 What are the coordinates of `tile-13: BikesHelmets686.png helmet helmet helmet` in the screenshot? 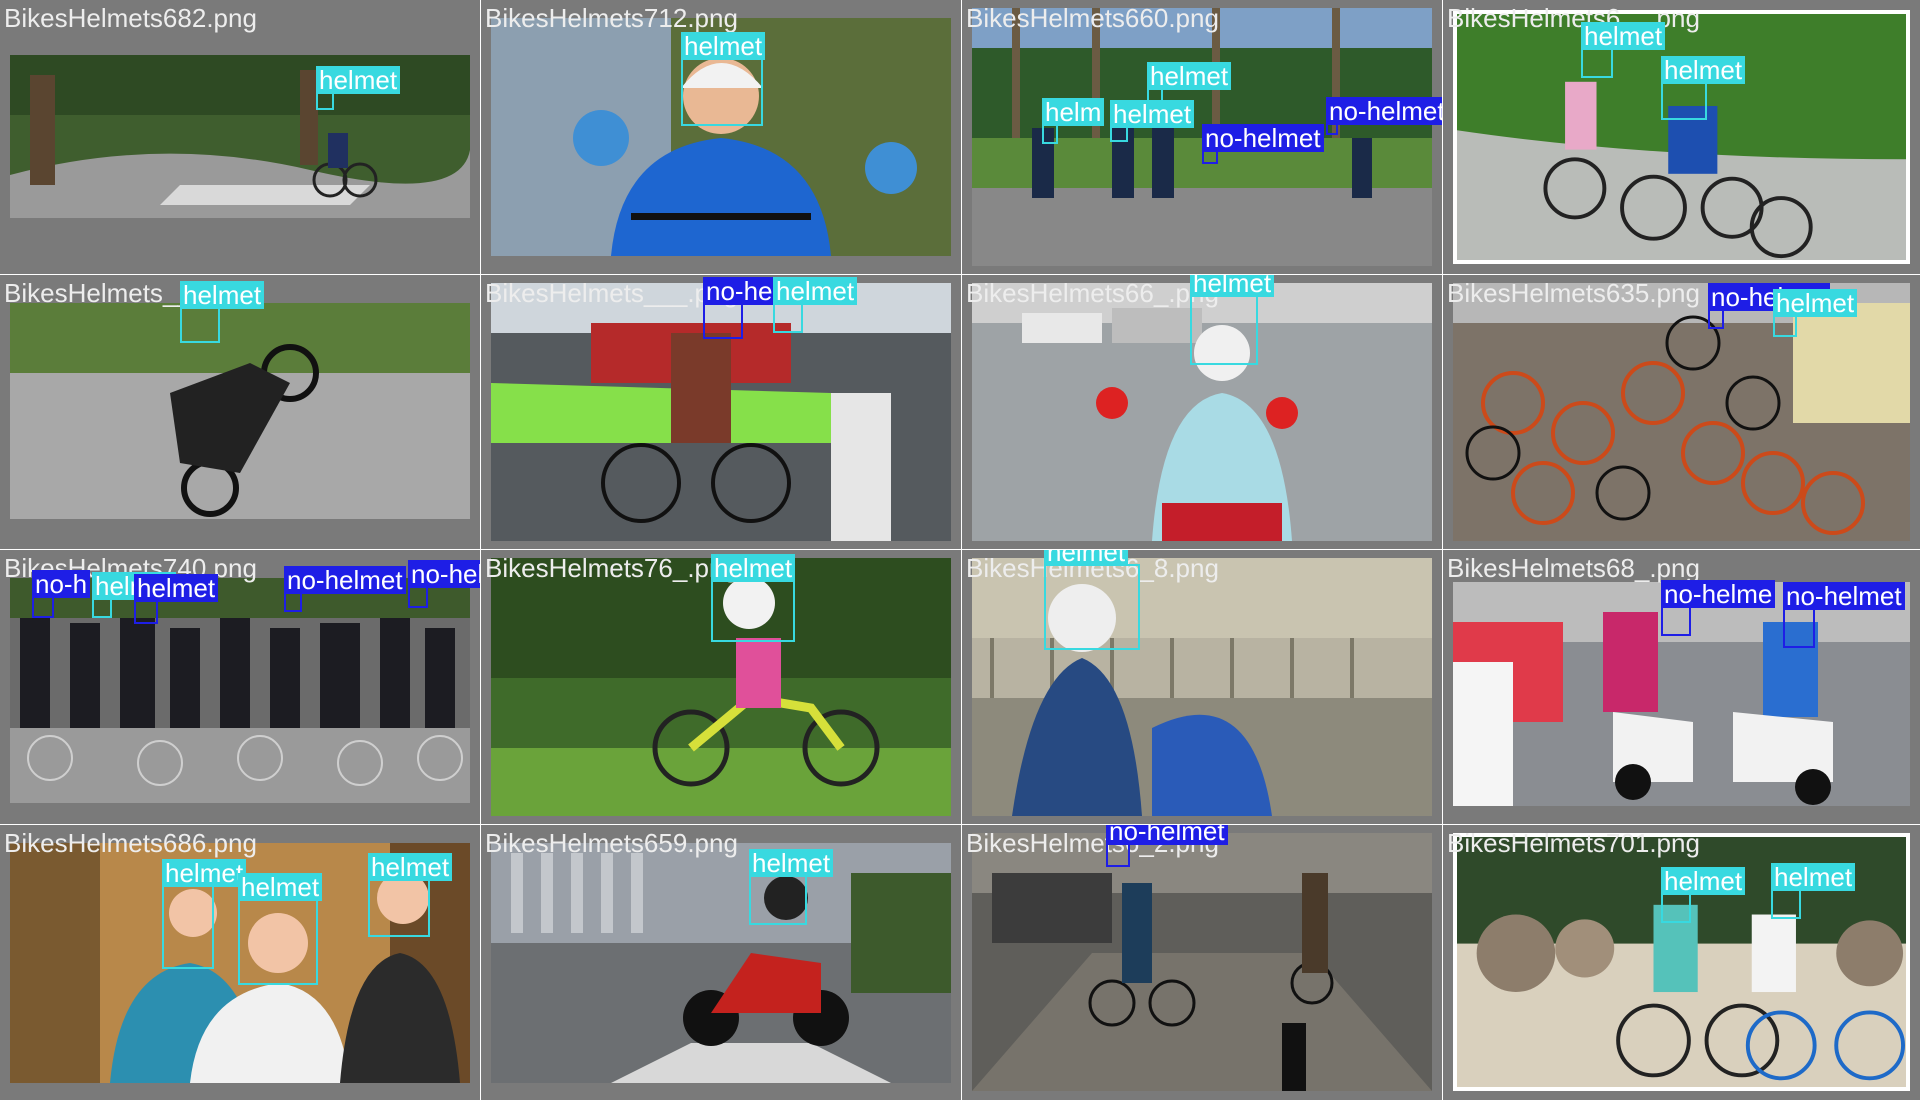 It's located at (240, 962).